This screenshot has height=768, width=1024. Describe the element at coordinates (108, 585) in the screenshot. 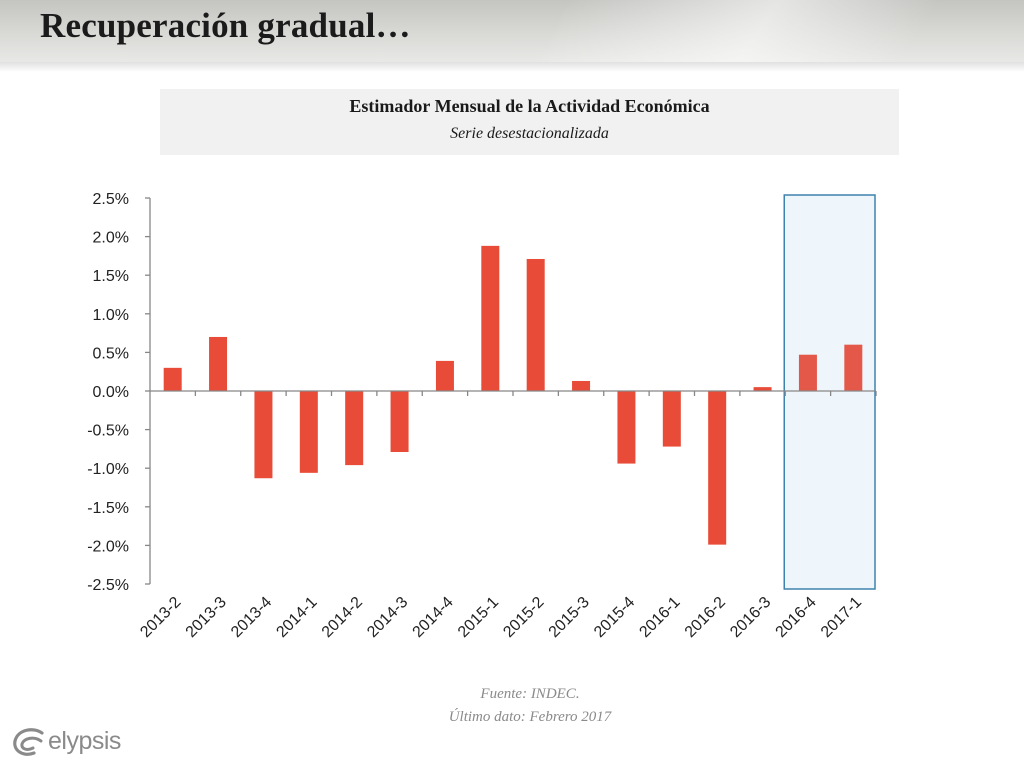

I see `y-tick-label: -2.5%` at that location.